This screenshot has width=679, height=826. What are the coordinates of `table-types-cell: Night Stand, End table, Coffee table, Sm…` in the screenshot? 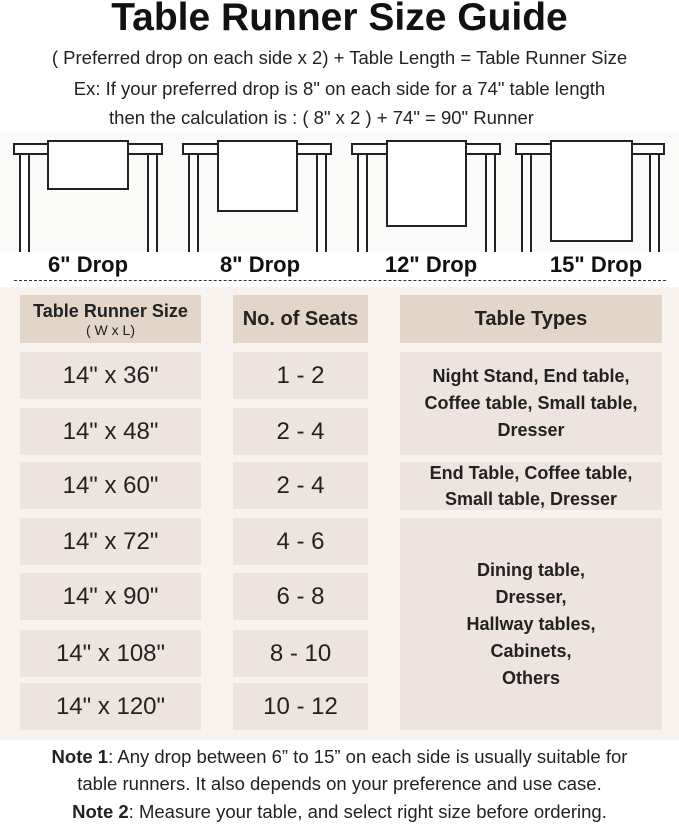 It's located at (531, 403).